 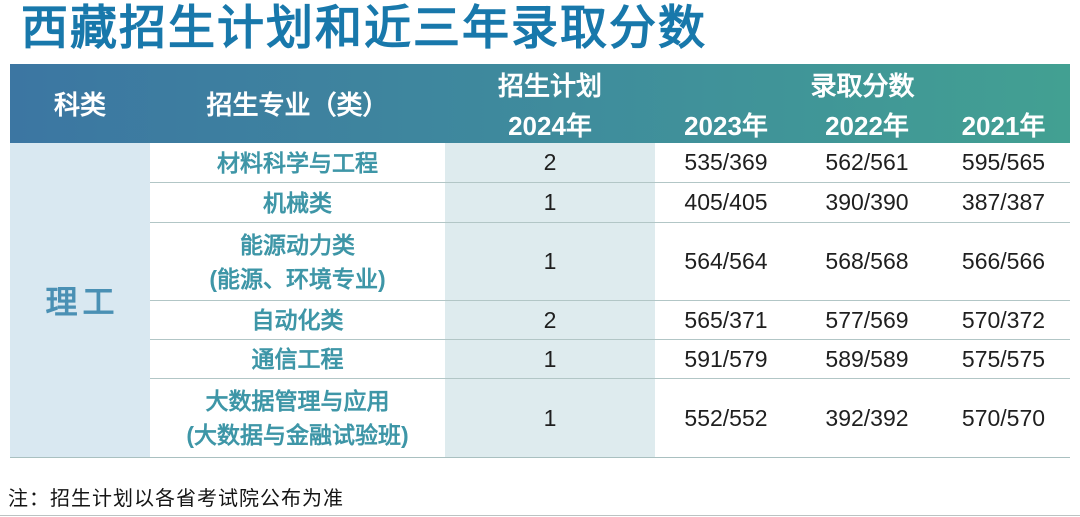 I want to click on header-specialty: 招生专业（类）, so click(x=297, y=105).